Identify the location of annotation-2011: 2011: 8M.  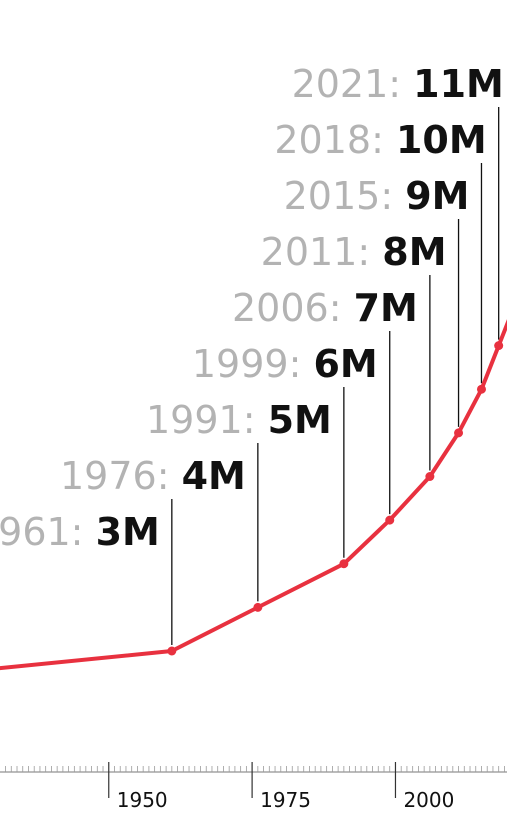
(354, 252).